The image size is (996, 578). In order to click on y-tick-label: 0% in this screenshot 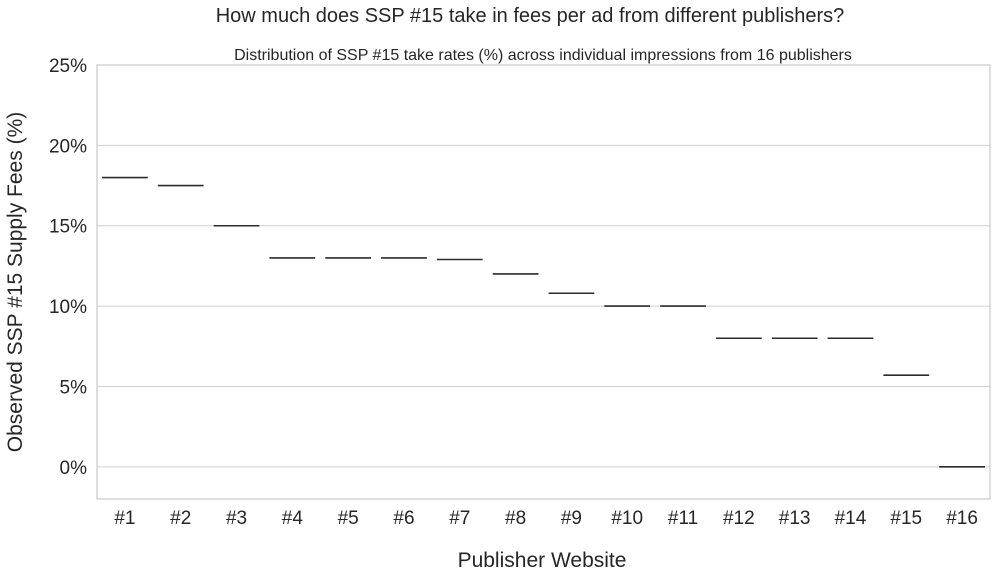, I will do `click(74, 468)`.